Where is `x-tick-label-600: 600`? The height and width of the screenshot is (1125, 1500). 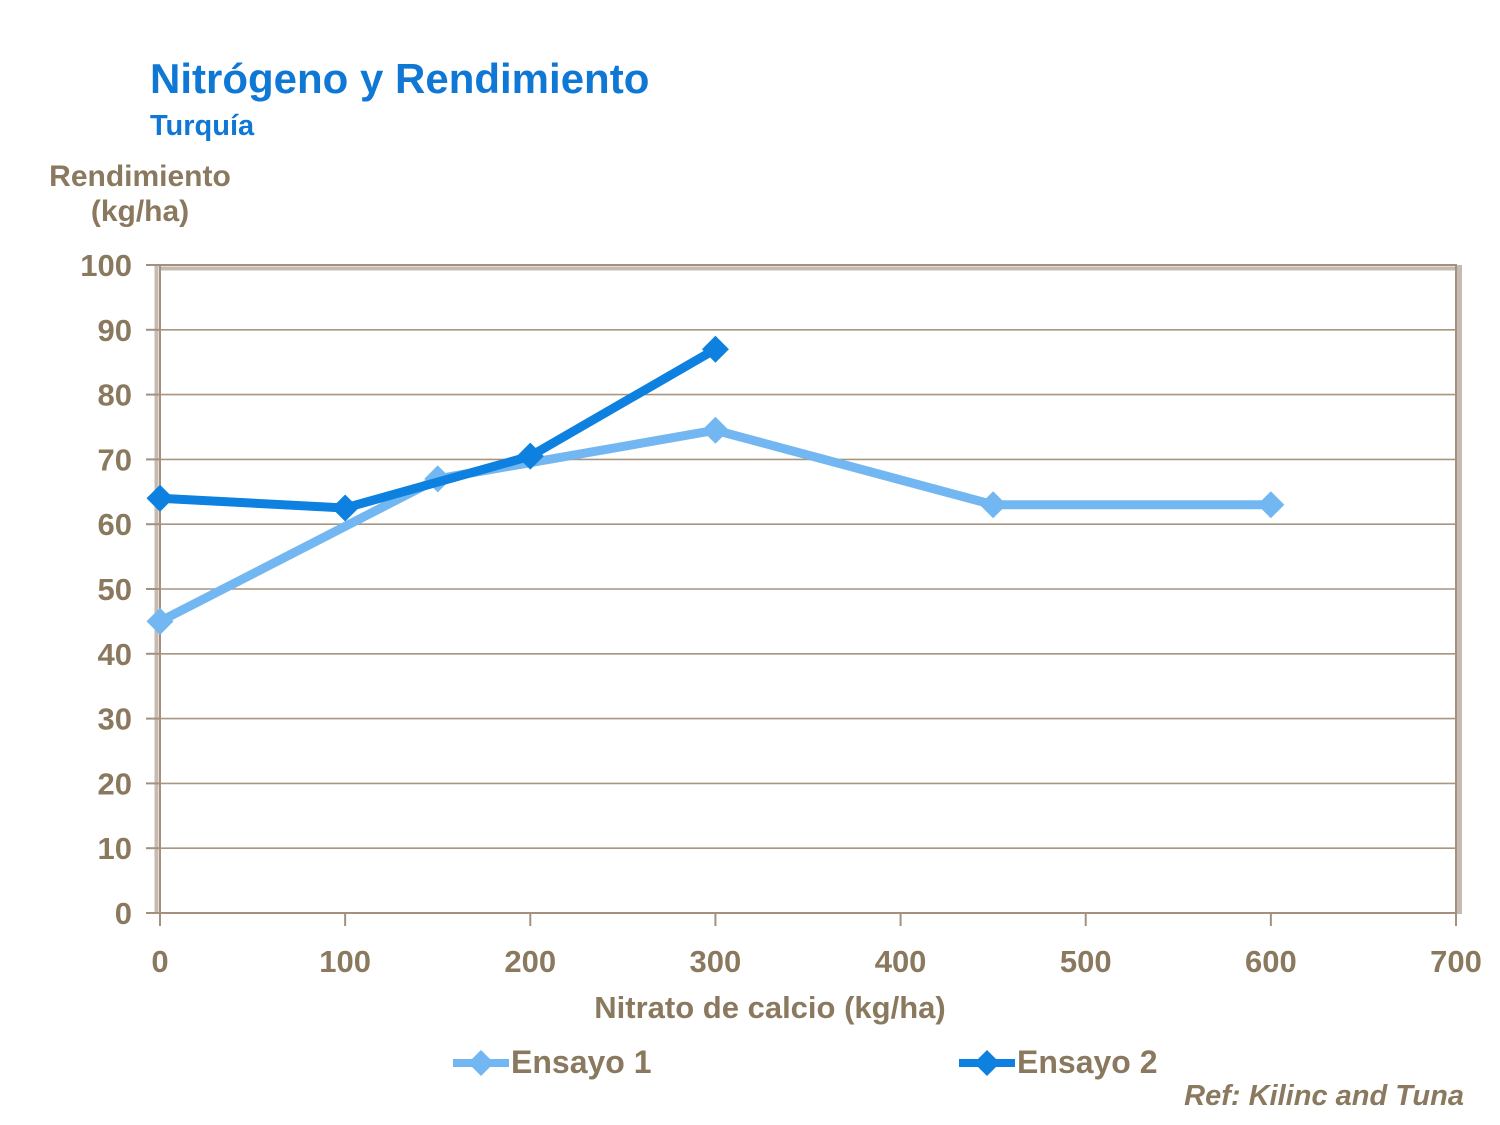
x-tick-label-600: 600 is located at coordinates (1271, 961).